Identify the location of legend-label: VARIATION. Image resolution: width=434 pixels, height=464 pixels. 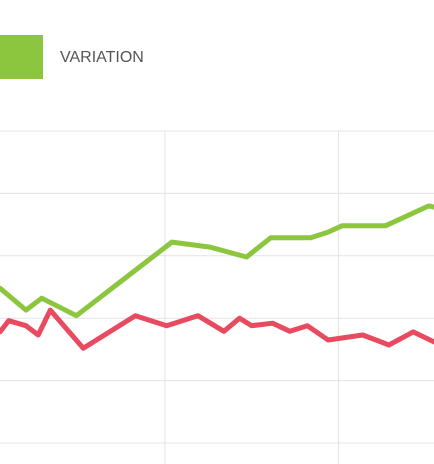
(102, 57).